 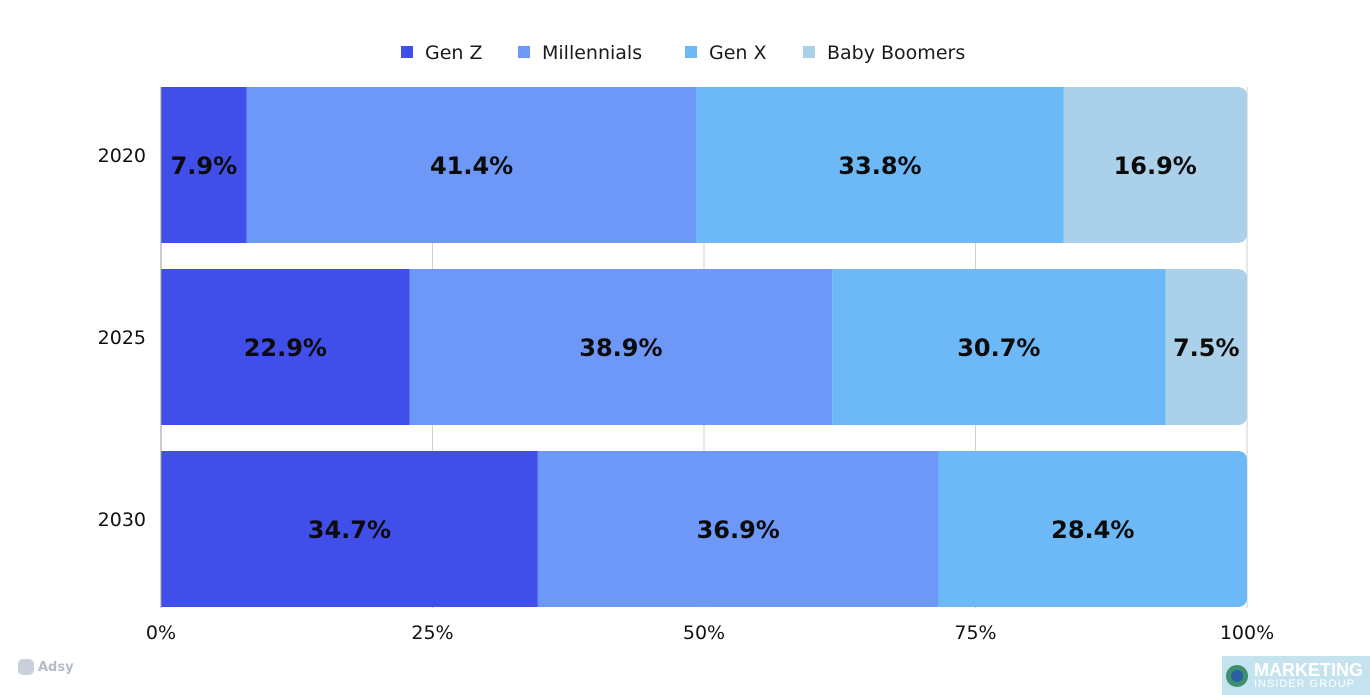 I want to click on legend-item: Gen X, so click(x=726, y=53).